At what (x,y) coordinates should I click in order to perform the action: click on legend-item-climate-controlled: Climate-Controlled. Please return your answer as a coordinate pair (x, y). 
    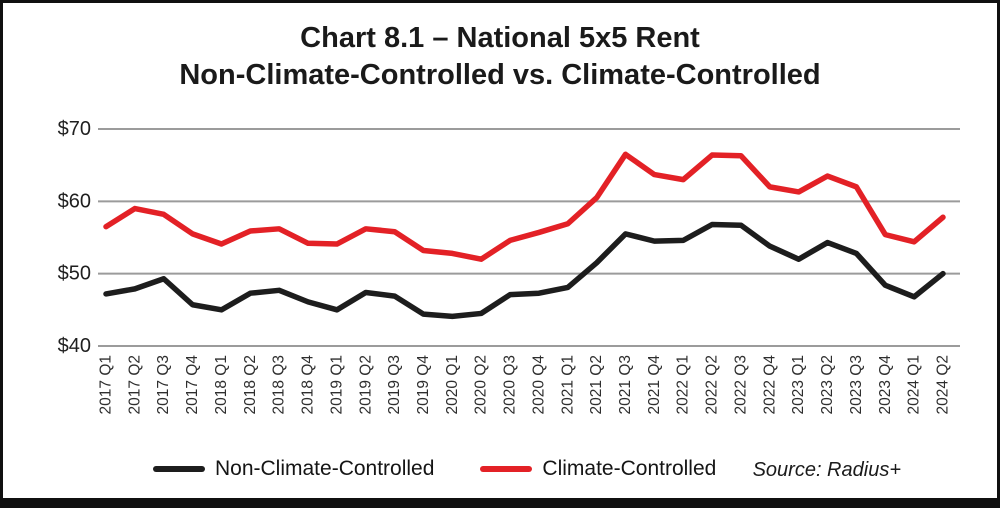
    Looking at the image, I should click on (598, 469).